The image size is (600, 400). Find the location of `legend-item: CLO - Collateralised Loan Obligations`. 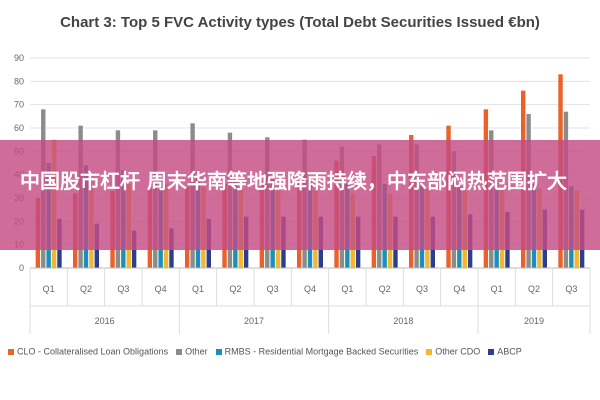

legend-item: CLO - Collateralised Loan Obligations is located at coordinates (88, 351).